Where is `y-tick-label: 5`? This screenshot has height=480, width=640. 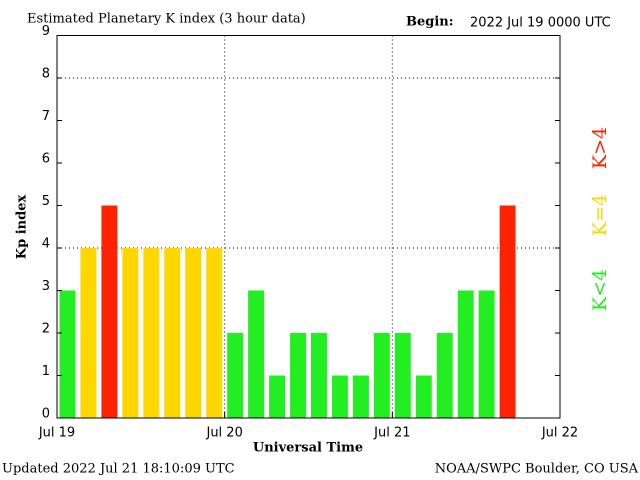
y-tick-label: 5 is located at coordinates (46, 201).